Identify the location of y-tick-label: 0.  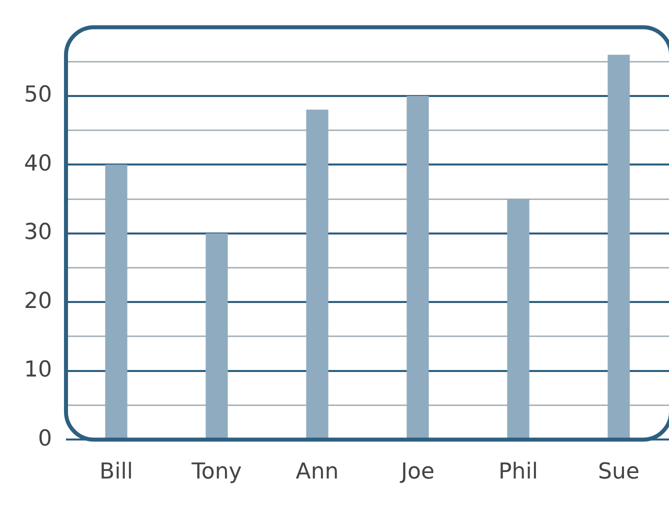
(45, 439).